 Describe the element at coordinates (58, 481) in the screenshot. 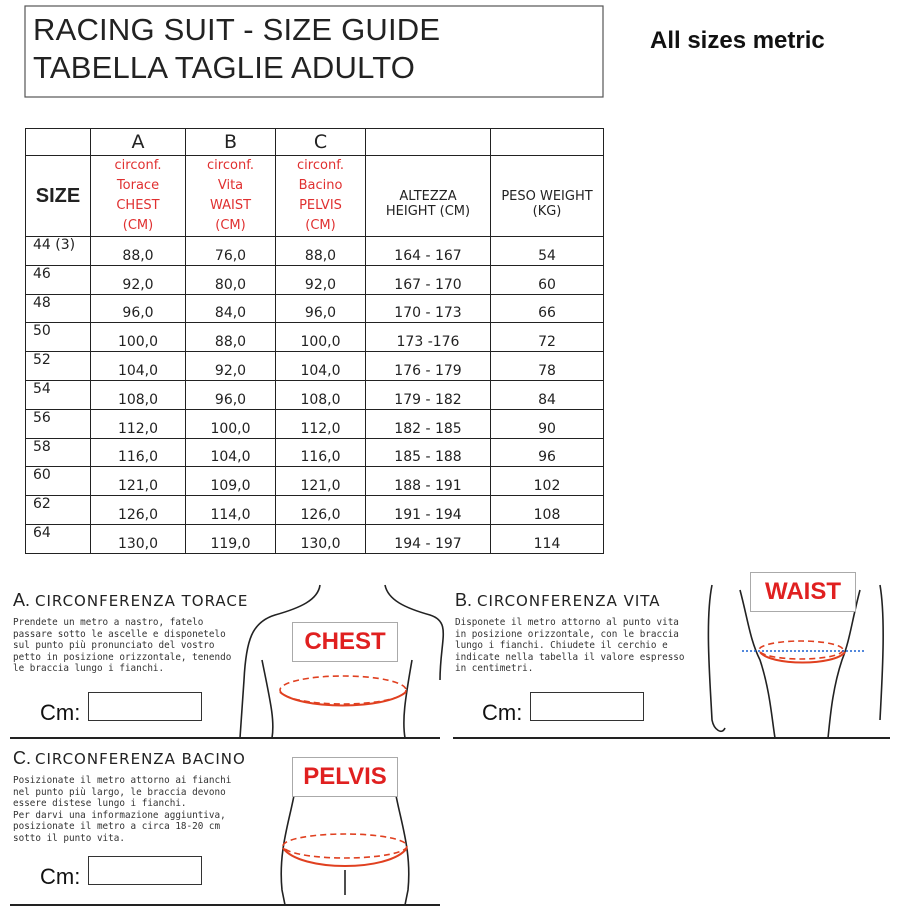

I see `cell: 60` at that location.